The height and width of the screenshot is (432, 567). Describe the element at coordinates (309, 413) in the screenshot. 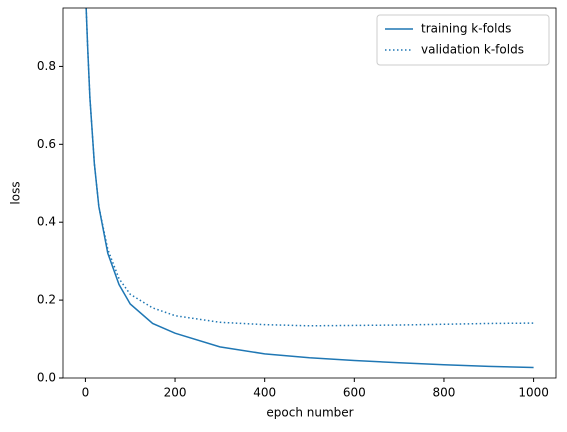

I see `x-axis-label: epoch number` at that location.